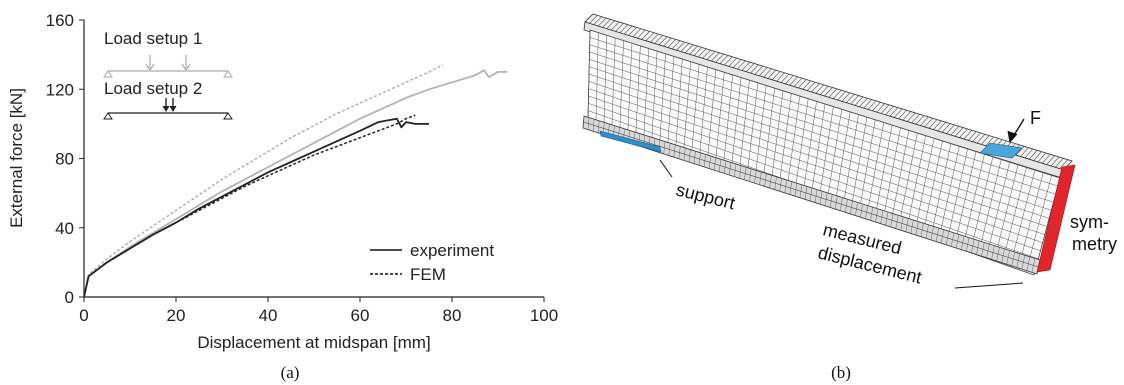 The image size is (1124, 385). Describe the element at coordinates (176, 315) in the screenshot. I see `x-tick-label: 20` at that location.